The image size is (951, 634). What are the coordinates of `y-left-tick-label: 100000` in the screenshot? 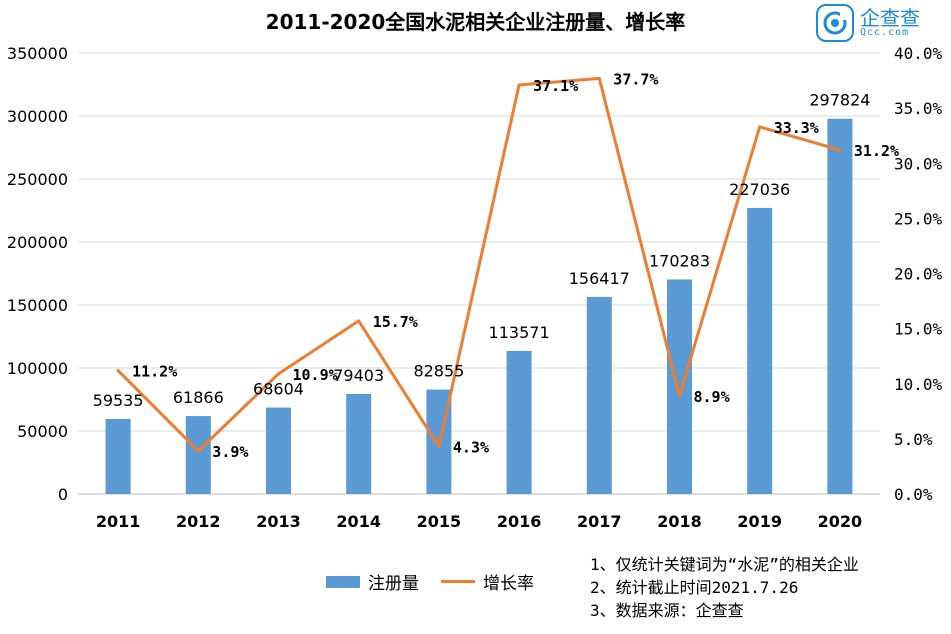 It's located at (37, 368).